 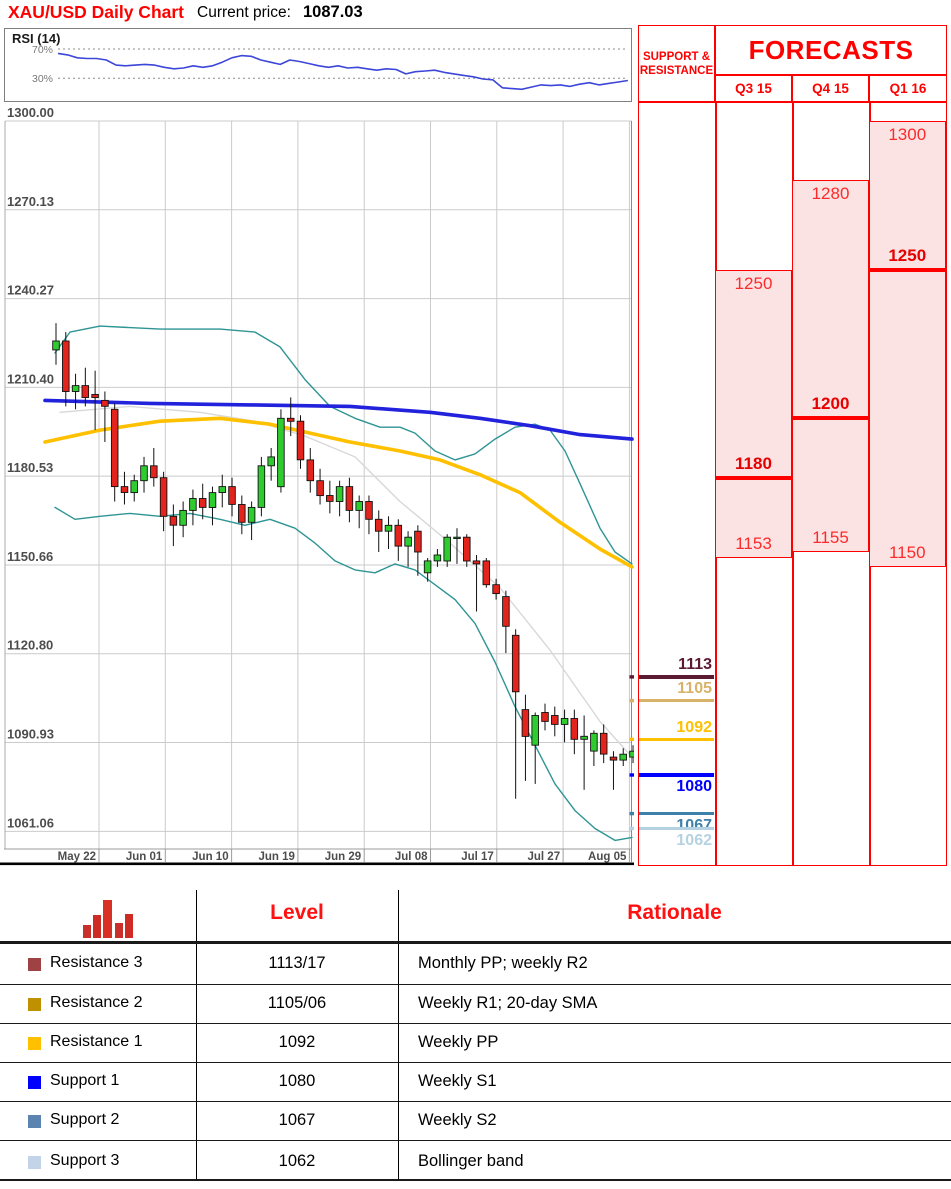 What do you see at coordinates (753, 463) in the screenshot?
I see `forecast-value: 1180` at bounding box center [753, 463].